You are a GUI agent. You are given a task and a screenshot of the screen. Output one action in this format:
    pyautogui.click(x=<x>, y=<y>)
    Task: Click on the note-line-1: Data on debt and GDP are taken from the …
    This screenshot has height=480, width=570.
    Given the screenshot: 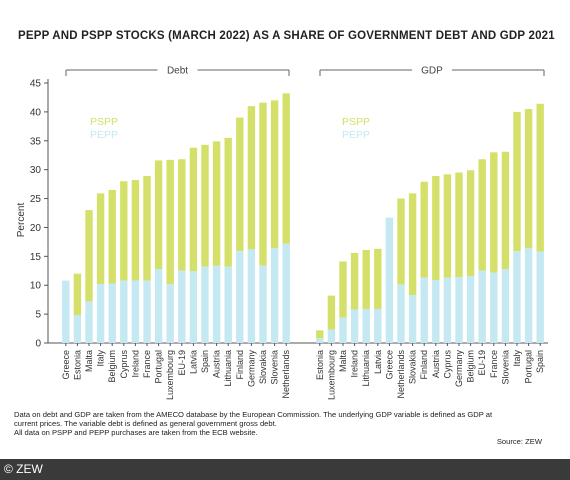 What is the action you would take?
    pyautogui.click(x=253, y=414)
    